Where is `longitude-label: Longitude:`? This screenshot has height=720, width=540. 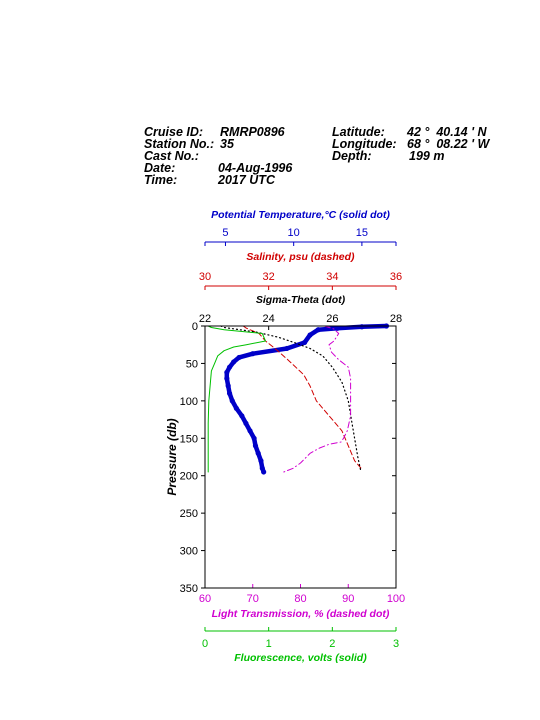 longitude-label: Longitude: is located at coordinates (364, 144).